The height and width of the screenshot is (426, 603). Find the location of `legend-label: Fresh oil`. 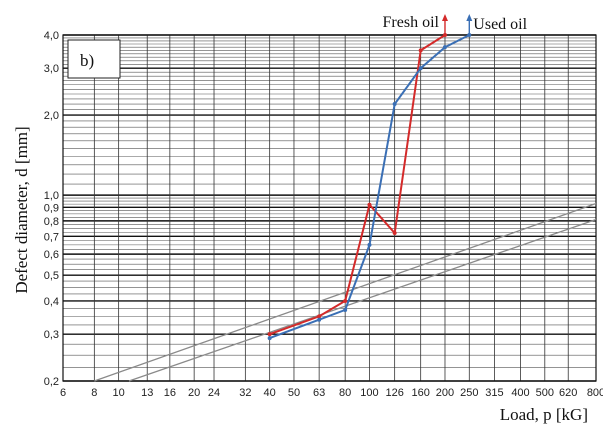

legend-label: Fresh oil is located at coordinates (411, 22).